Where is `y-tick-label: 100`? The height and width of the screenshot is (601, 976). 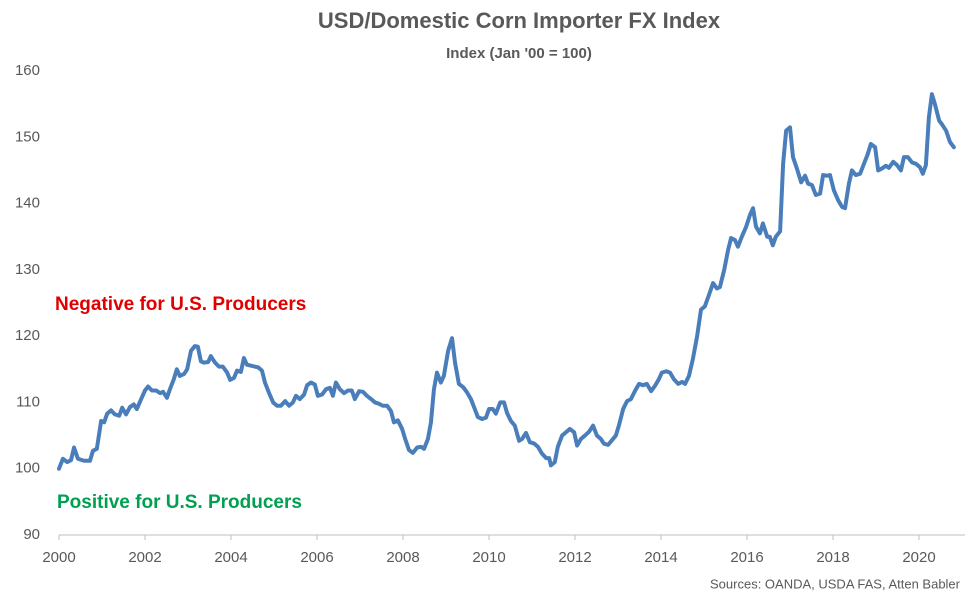
y-tick-label: 100 is located at coordinates (27, 468).